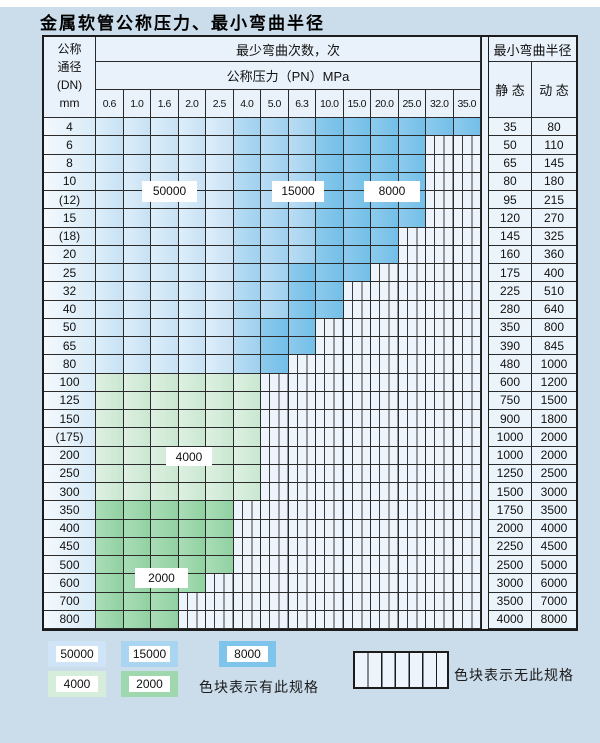 The height and width of the screenshot is (743, 600). What do you see at coordinates (510, 218) in the screenshot?
I see `static-value-cell: 120` at bounding box center [510, 218].